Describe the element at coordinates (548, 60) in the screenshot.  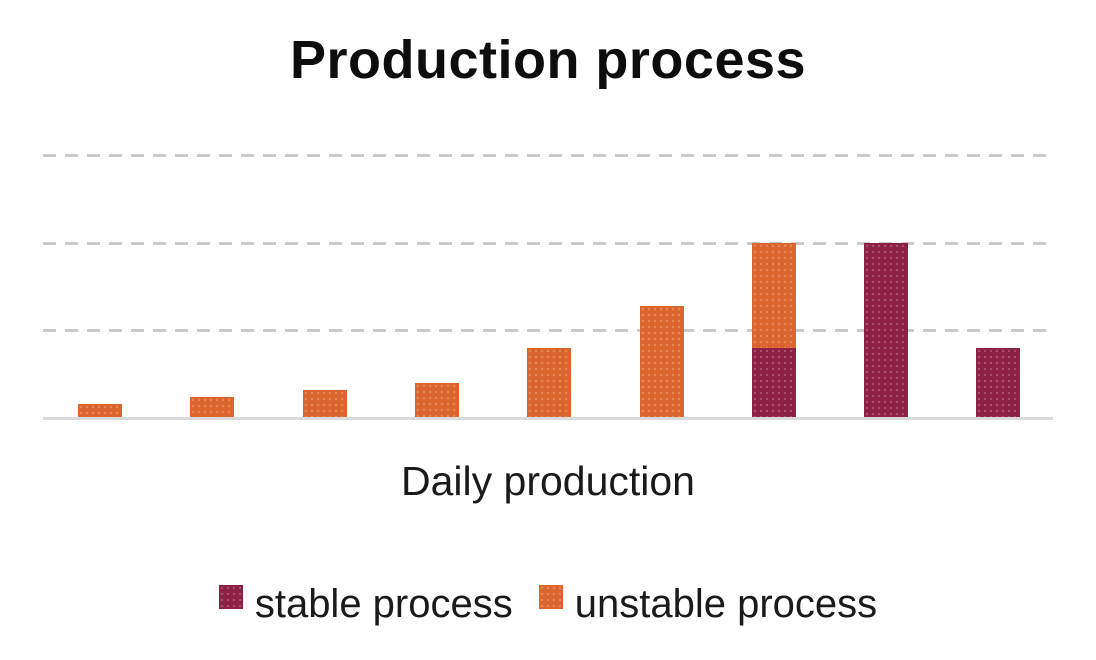
I see `chart-title: Production process` at that location.